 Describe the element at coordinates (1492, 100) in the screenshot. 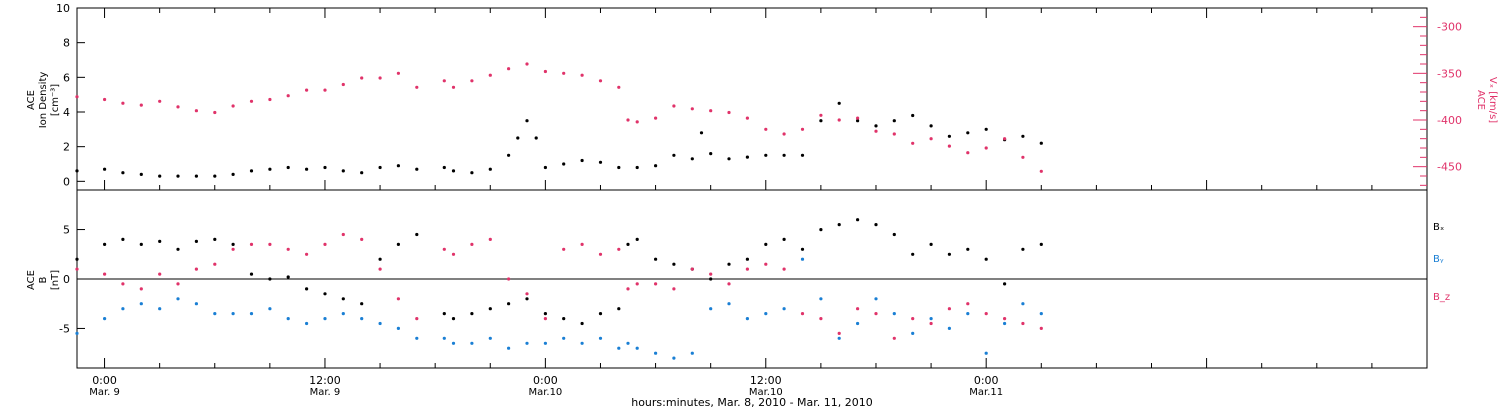

I see `vx-axis-title-line2: Vₓ [km/s]` at that location.